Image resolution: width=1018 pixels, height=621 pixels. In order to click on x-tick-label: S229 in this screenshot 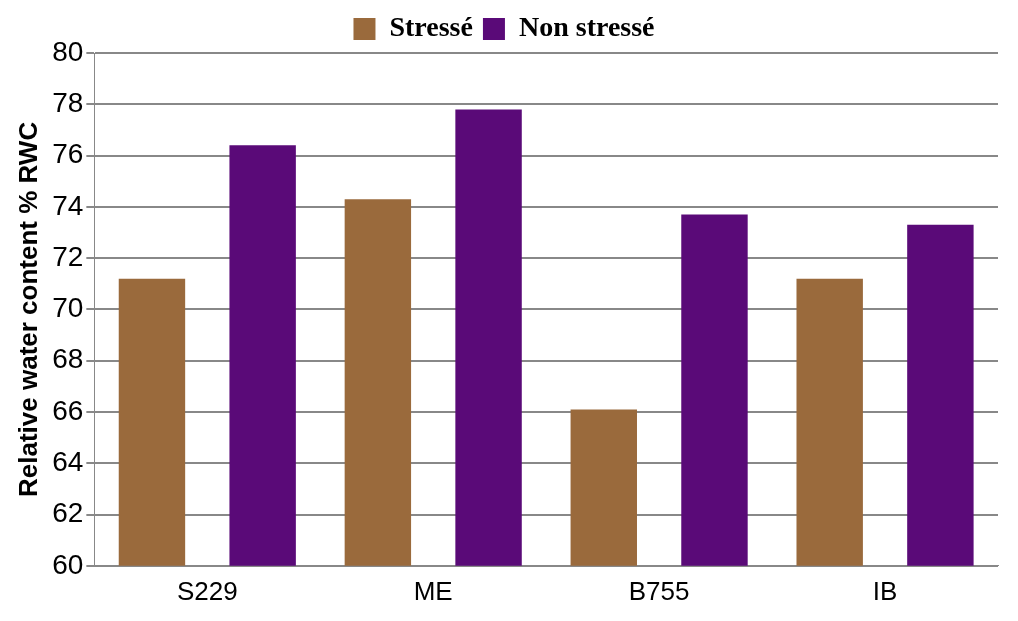, I will do `click(207, 590)`.